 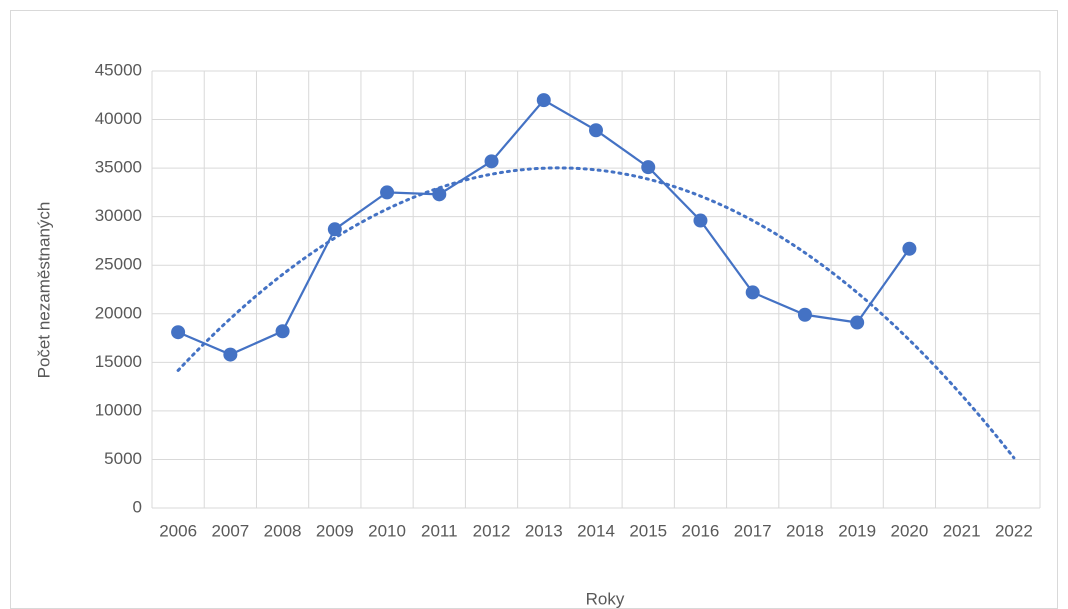 I want to click on y-axis-label: Počet nezaměstnaných, so click(x=43, y=290).